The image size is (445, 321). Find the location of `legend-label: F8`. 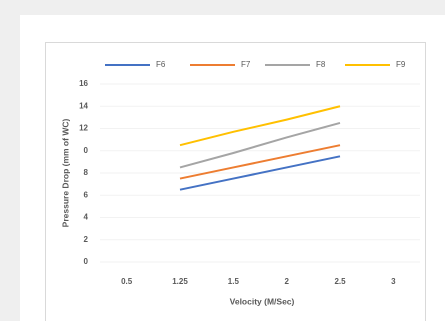

legend-label: F8 is located at coordinates (321, 64).